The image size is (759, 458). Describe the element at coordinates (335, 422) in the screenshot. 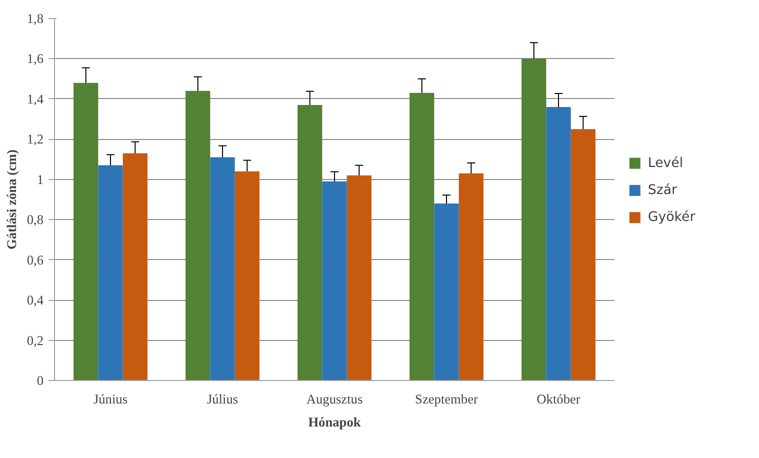

I see `x-axis-title: Hónapok` at that location.